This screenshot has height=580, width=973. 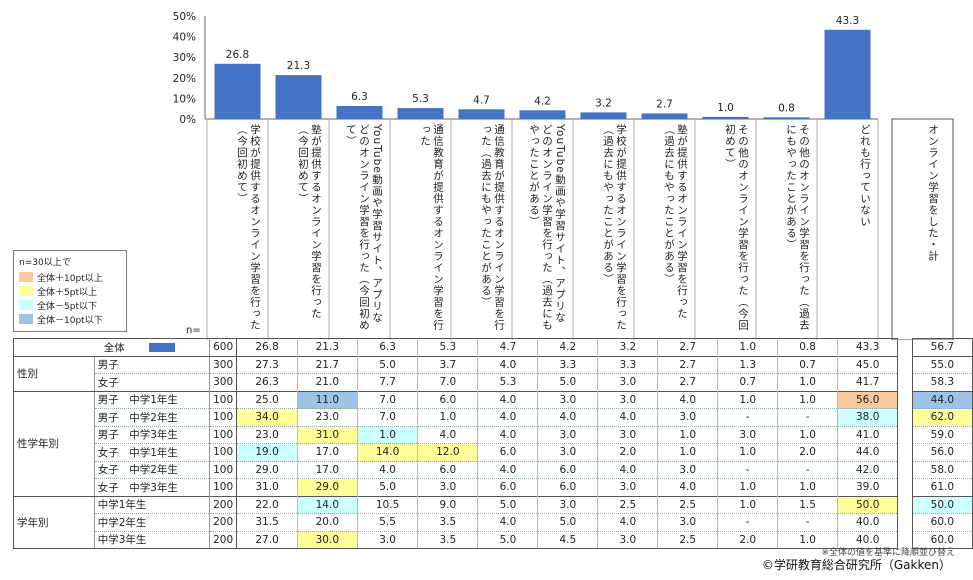 What do you see at coordinates (868, 452) in the screenshot?
I see `value-cell: 44.0` at bounding box center [868, 452].